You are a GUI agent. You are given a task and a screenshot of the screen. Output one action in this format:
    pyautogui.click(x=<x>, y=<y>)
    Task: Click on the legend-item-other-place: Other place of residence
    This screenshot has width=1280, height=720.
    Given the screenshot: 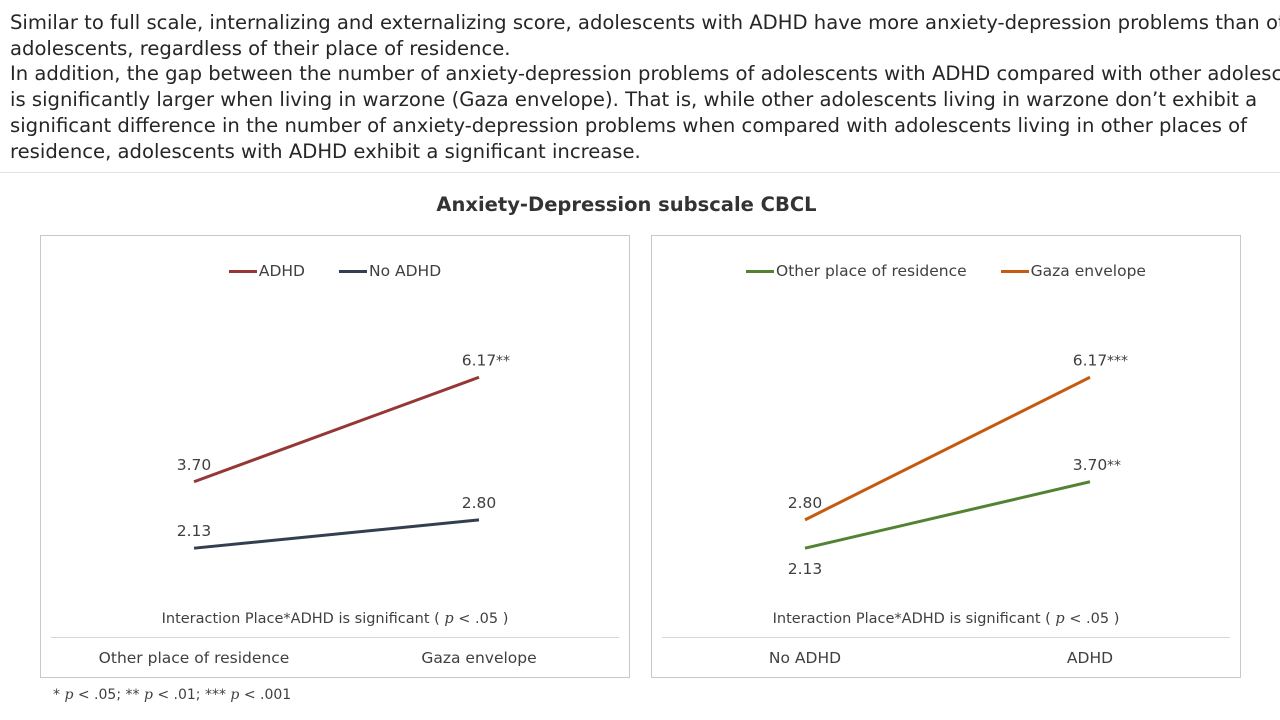 What is the action you would take?
    pyautogui.click(x=856, y=271)
    